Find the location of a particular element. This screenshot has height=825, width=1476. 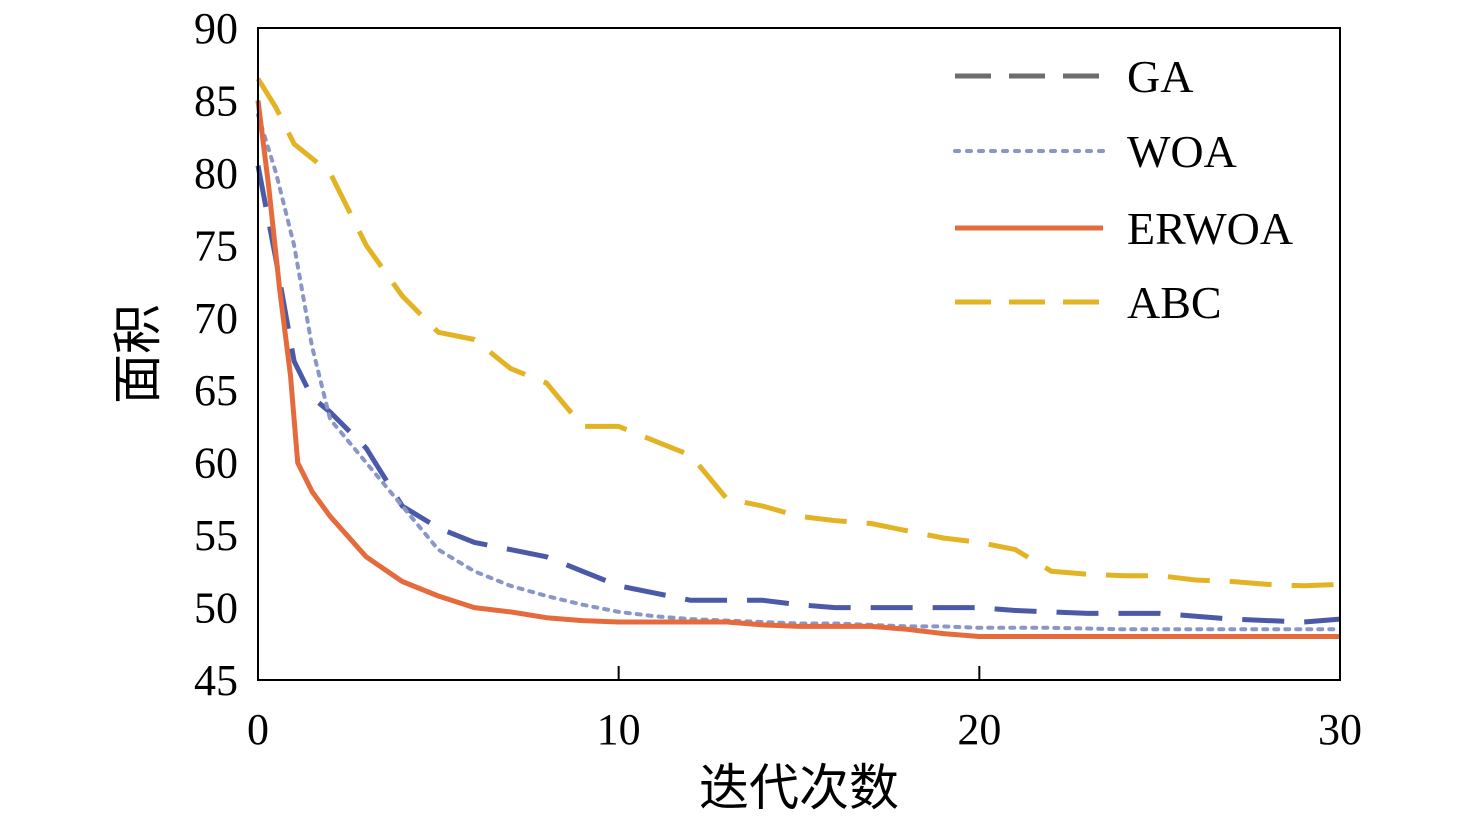

legend-label-woa: WOA is located at coordinates (1182, 151).